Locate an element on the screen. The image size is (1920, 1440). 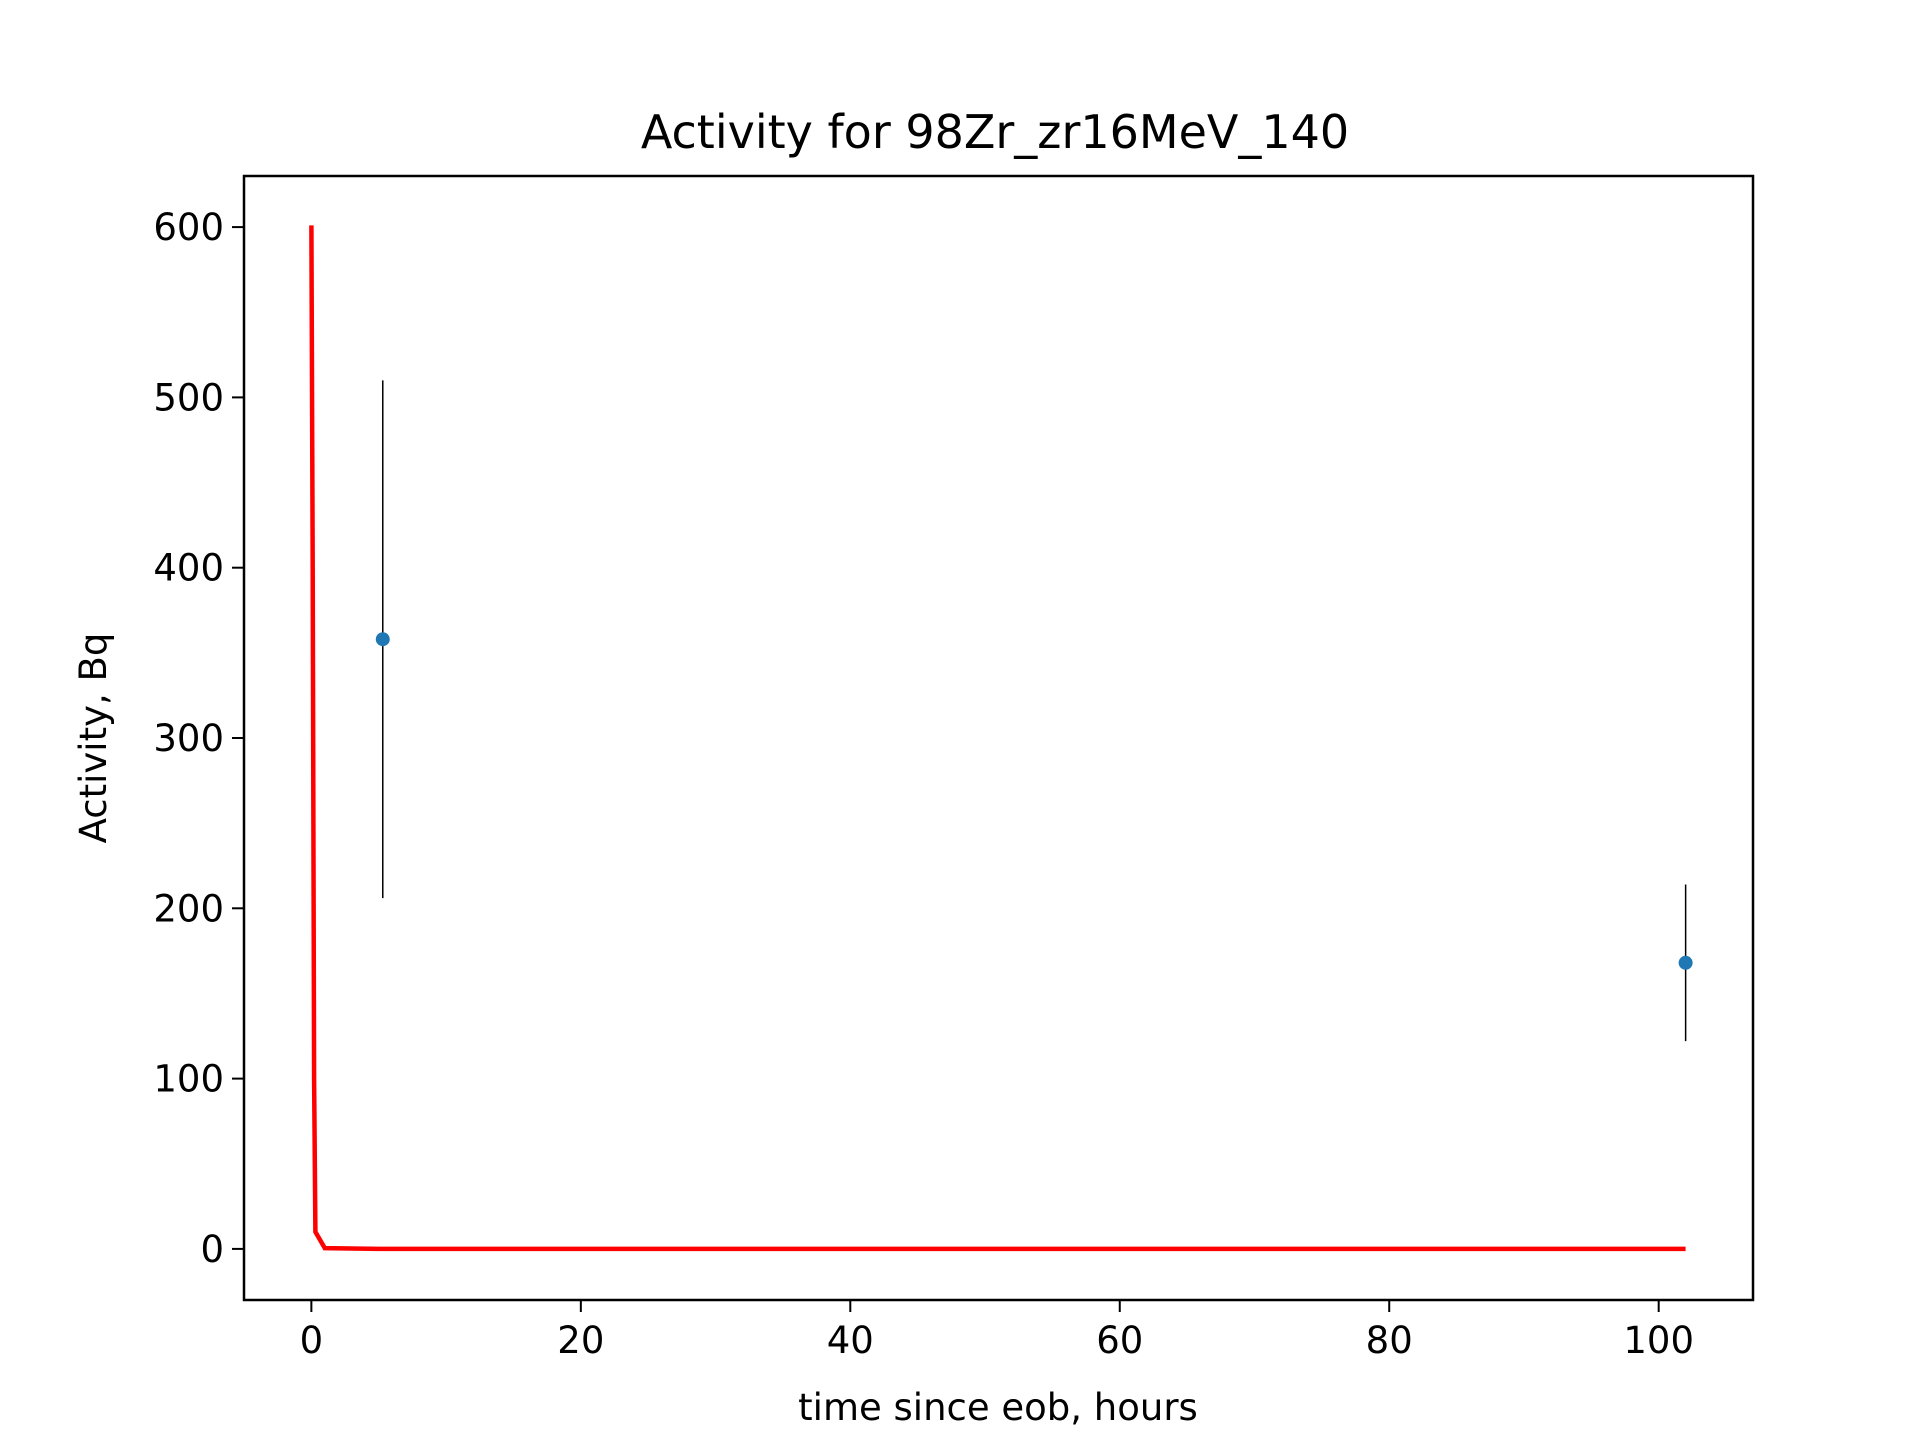
y-tick-label: 400 is located at coordinates (188, 568).